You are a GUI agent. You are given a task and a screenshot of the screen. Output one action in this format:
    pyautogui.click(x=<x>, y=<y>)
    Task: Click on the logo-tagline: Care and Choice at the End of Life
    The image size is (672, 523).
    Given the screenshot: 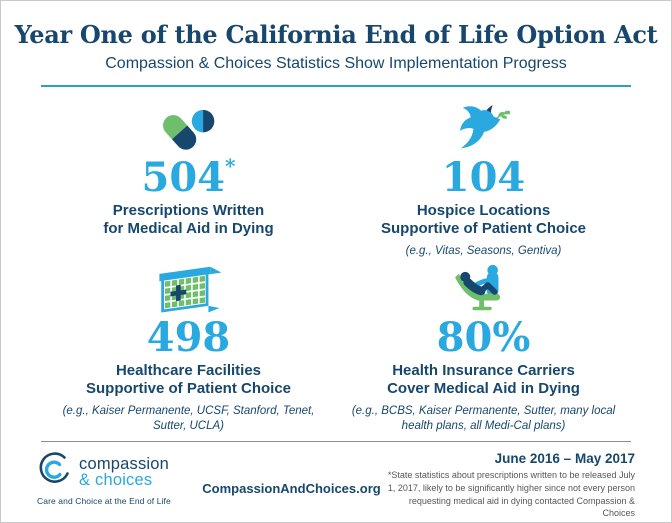 What is the action you would take?
    pyautogui.click(x=104, y=501)
    